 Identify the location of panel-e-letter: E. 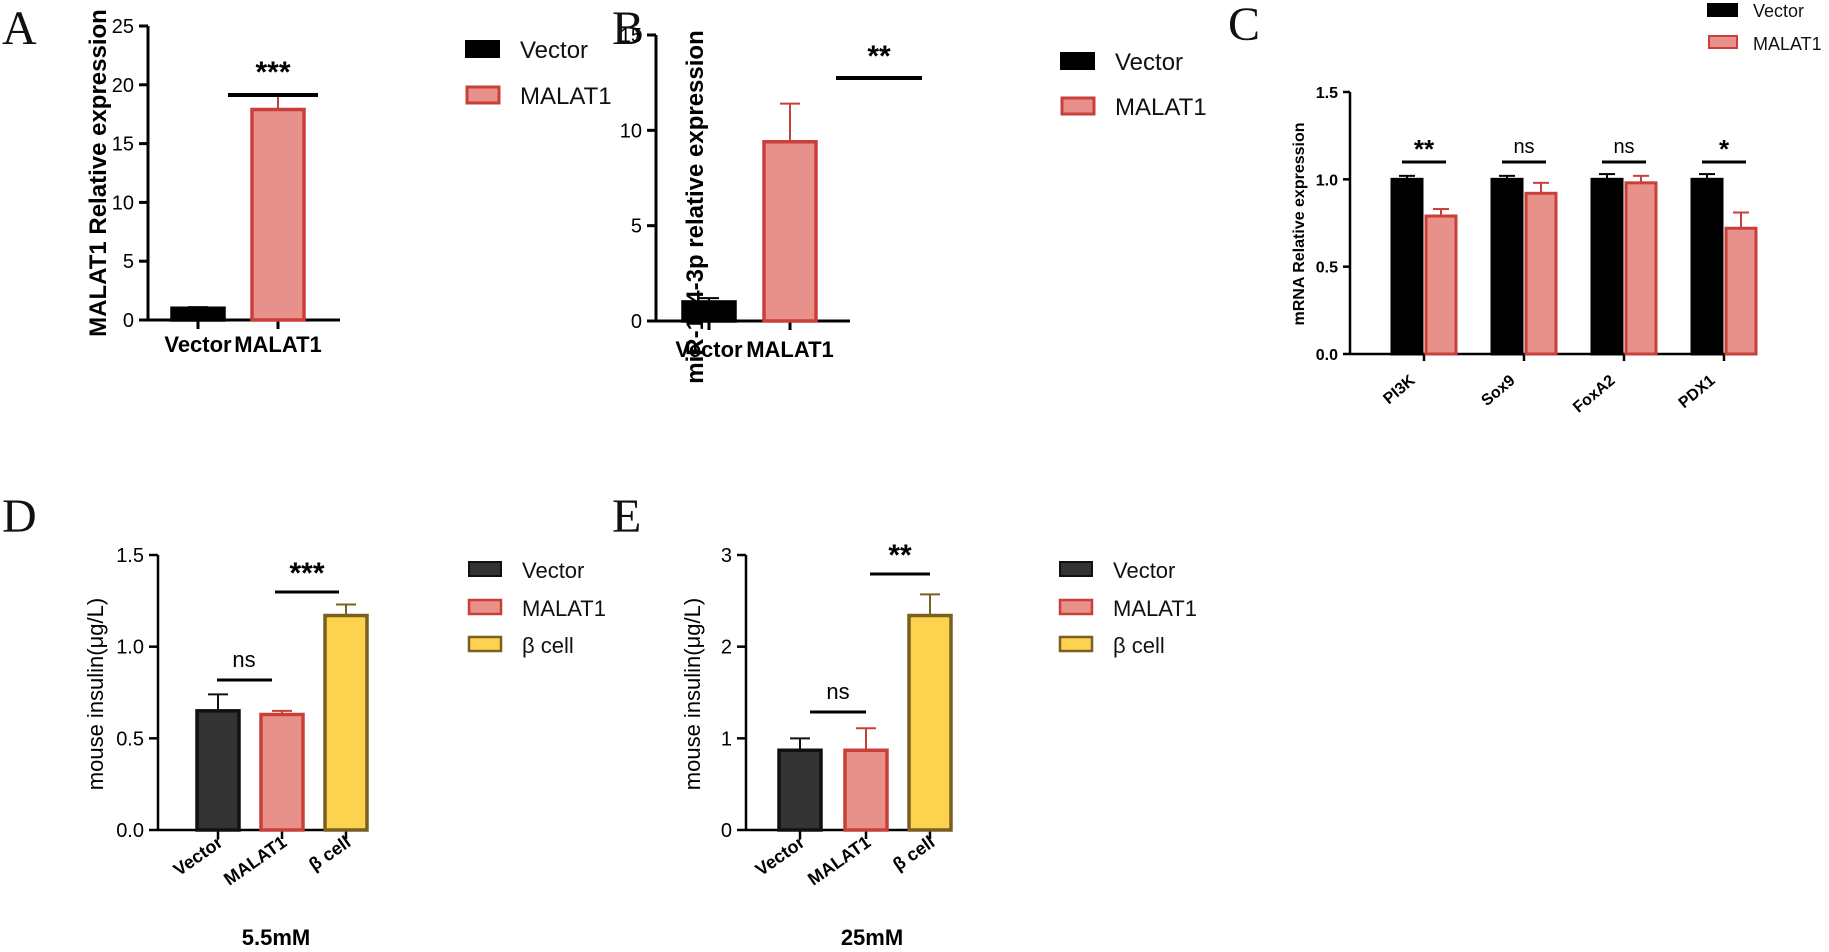
(626, 516).